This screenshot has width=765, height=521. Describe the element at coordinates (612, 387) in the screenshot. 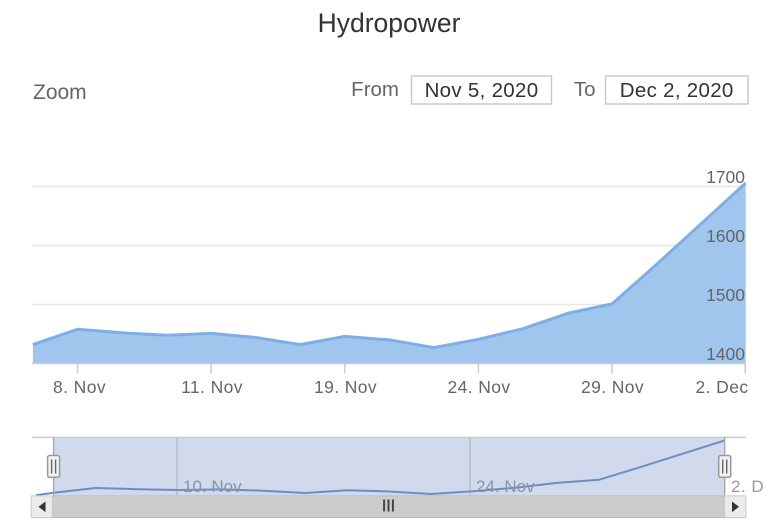

I see `svg-text: 29. Nov` at that location.